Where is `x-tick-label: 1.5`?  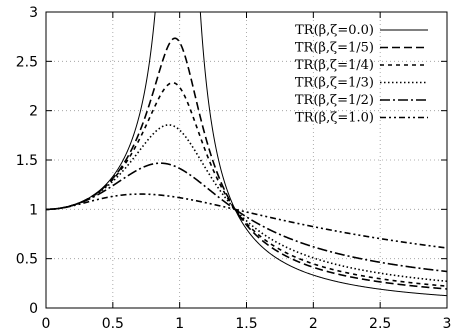 x-tick-label: 1.5 is located at coordinates (246, 324).